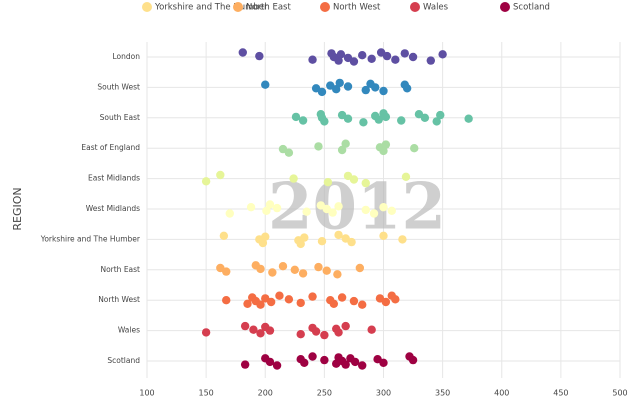 The width and height of the screenshot is (640, 400). What do you see at coordinates (211, 8) in the screenshot?
I see `legend-label: Yorkshire and The Humber` at bounding box center [211, 8].